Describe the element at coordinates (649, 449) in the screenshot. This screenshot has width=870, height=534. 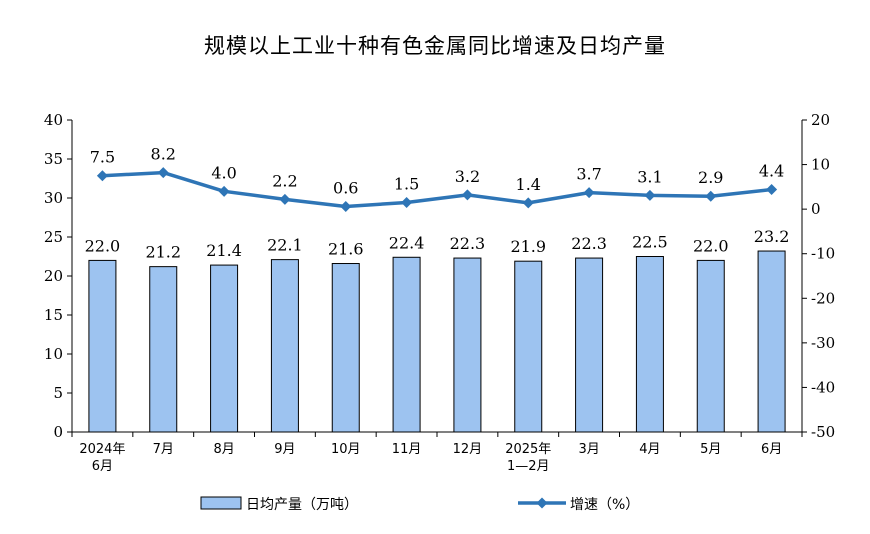
I see `x-tick-label: 4月` at that location.